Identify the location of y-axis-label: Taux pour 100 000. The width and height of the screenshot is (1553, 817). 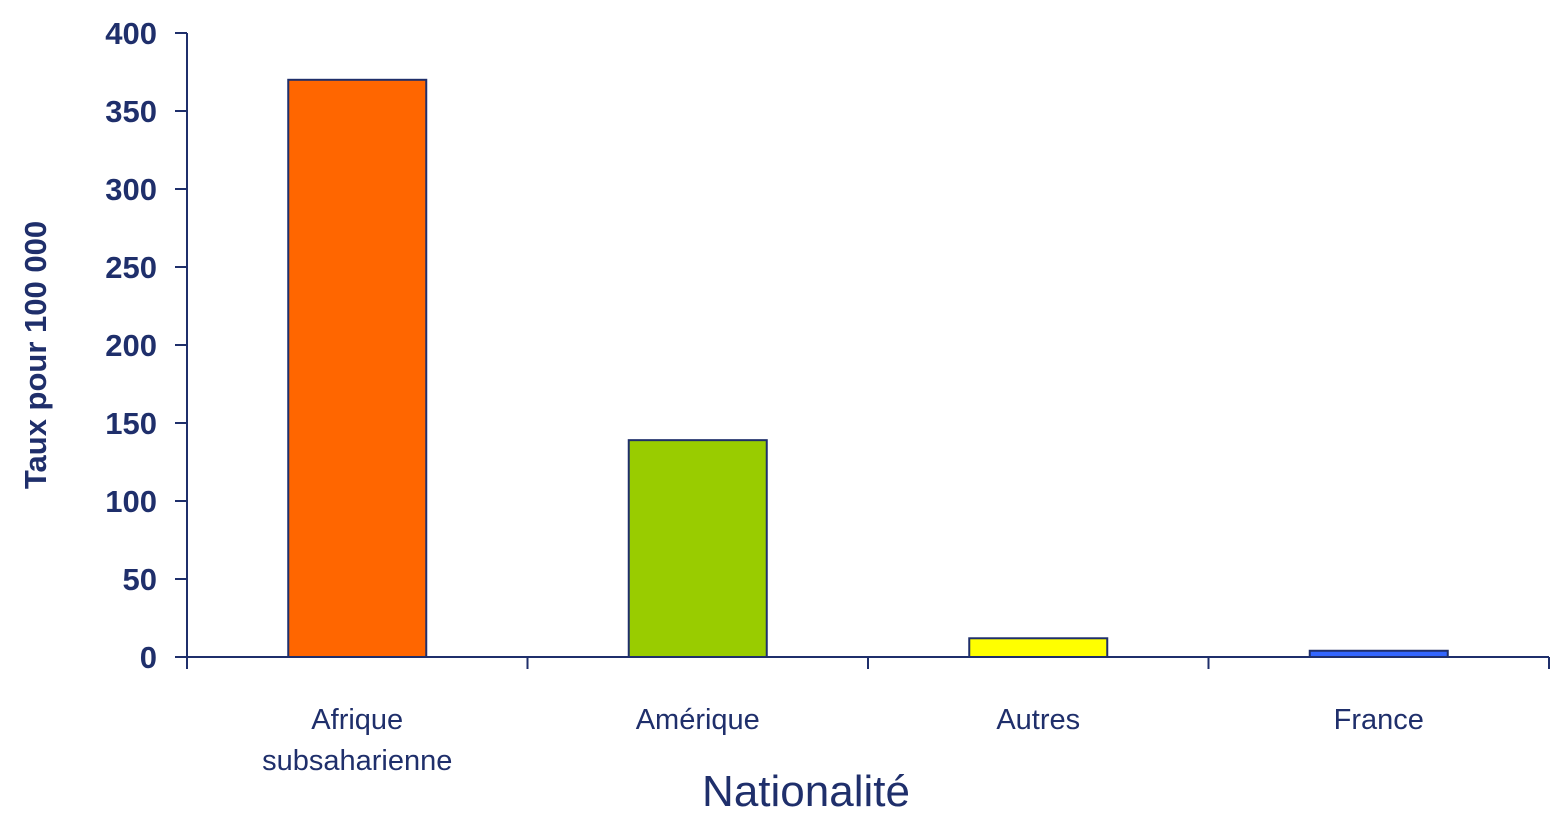
(35, 355).